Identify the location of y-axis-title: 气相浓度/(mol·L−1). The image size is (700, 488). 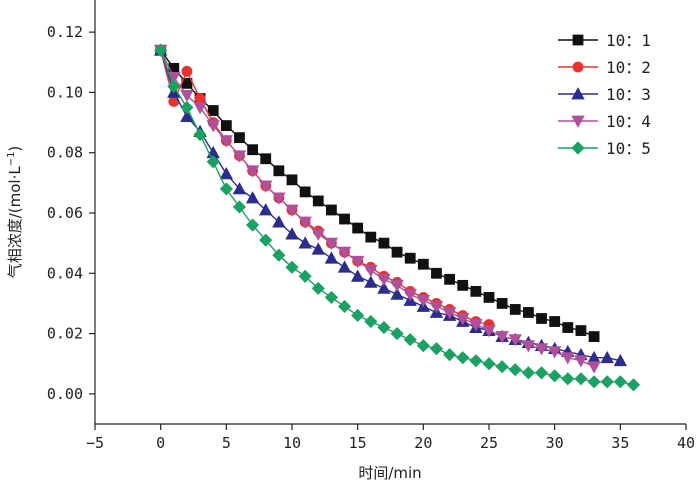
(15, 212).